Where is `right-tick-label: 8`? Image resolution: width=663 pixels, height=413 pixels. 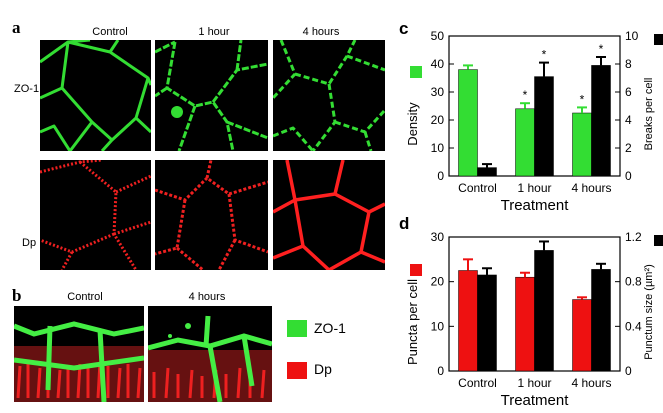
right-tick-label: 8 is located at coordinates (628, 64).